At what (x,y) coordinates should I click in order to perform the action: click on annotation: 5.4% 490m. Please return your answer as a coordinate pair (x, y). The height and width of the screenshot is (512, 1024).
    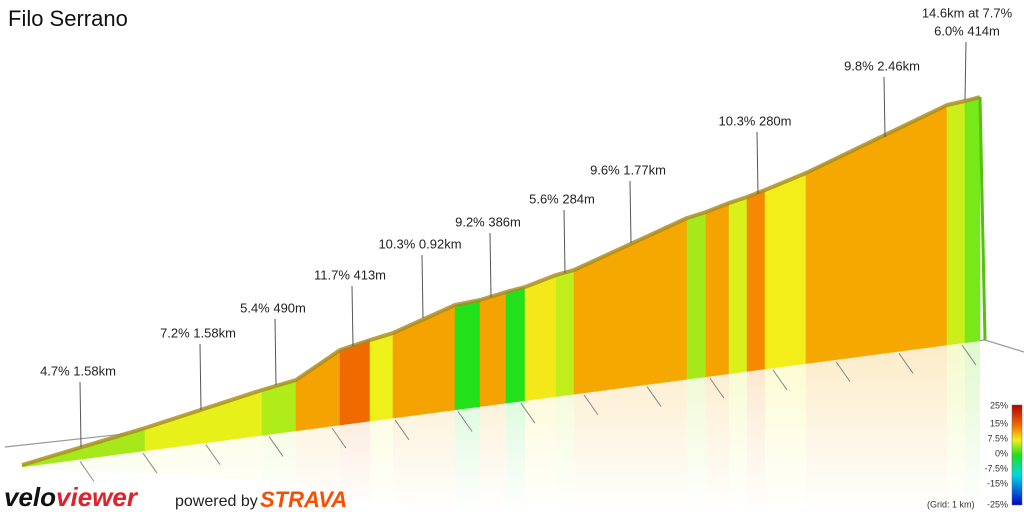
    Looking at the image, I should click on (273, 307).